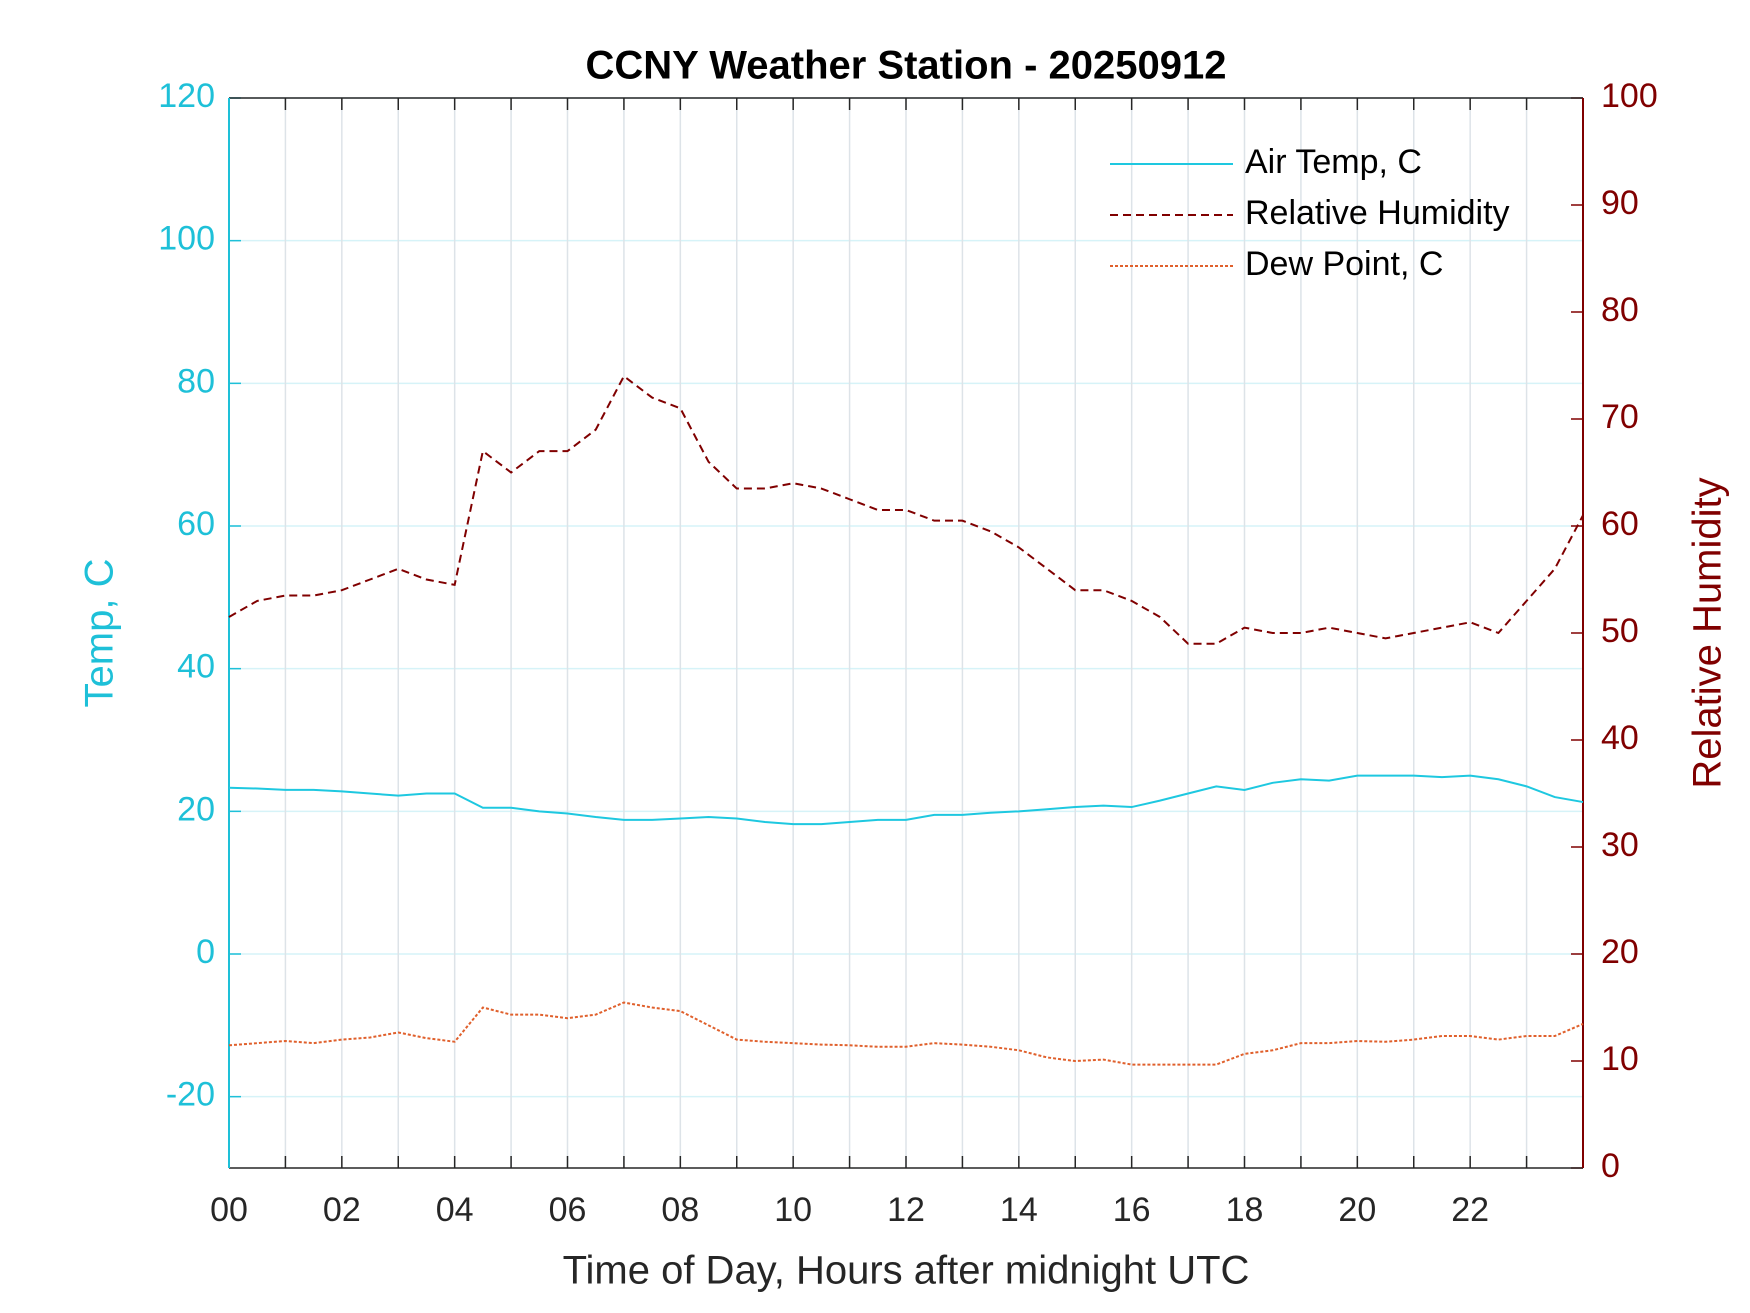  Describe the element at coordinates (1620, 1059) in the screenshot. I see `y2-tick-label: 10` at that location.